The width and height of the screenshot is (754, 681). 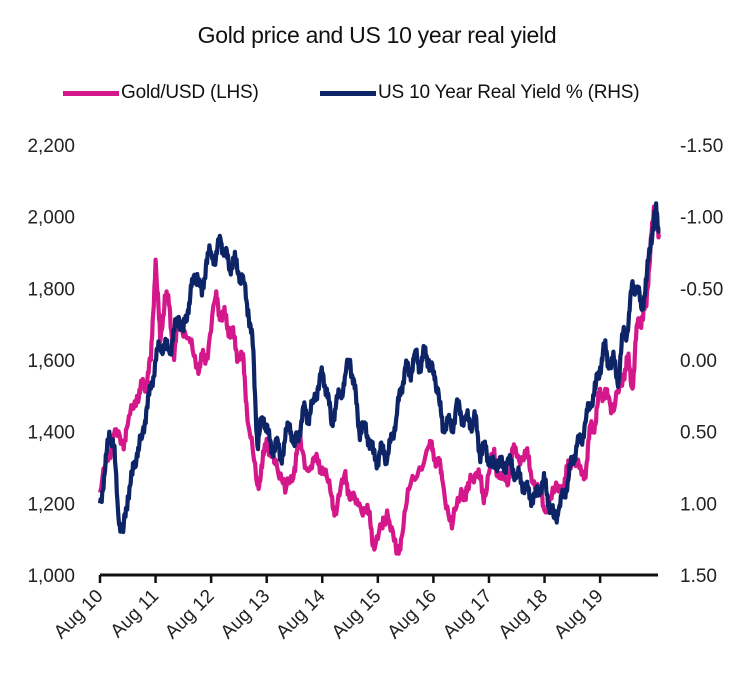 I want to click on x-tick-label: Aug 15, so click(x=356, y=614).